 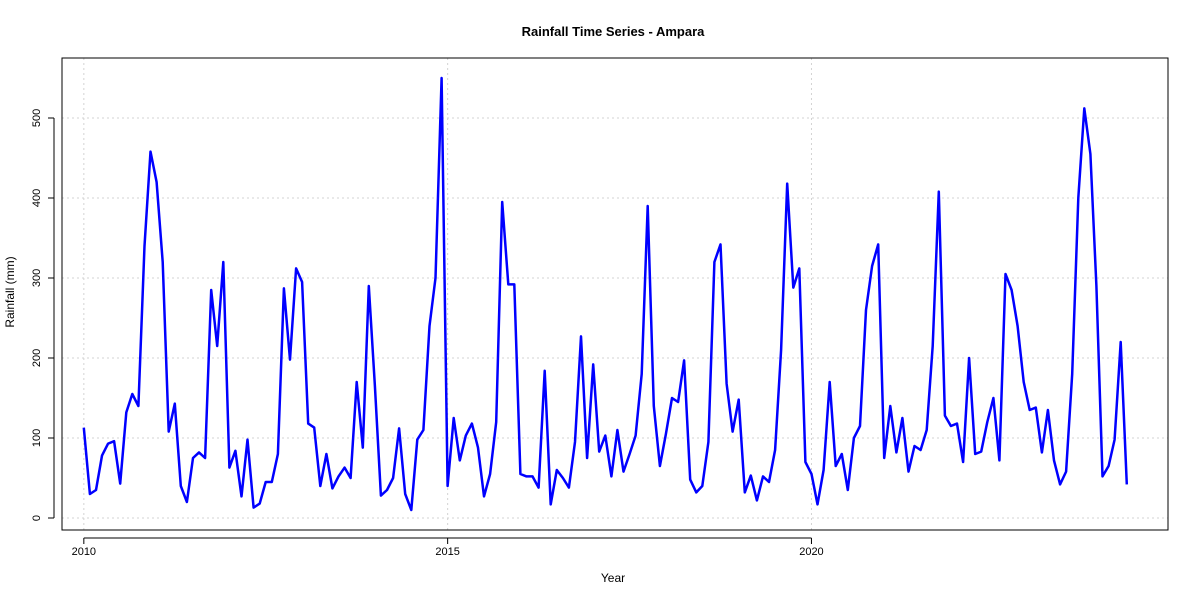 What do you see at coordinates (37, 278) in the screenshot?
I see `y-tick-label: 300` at bounding box center [37, 278].